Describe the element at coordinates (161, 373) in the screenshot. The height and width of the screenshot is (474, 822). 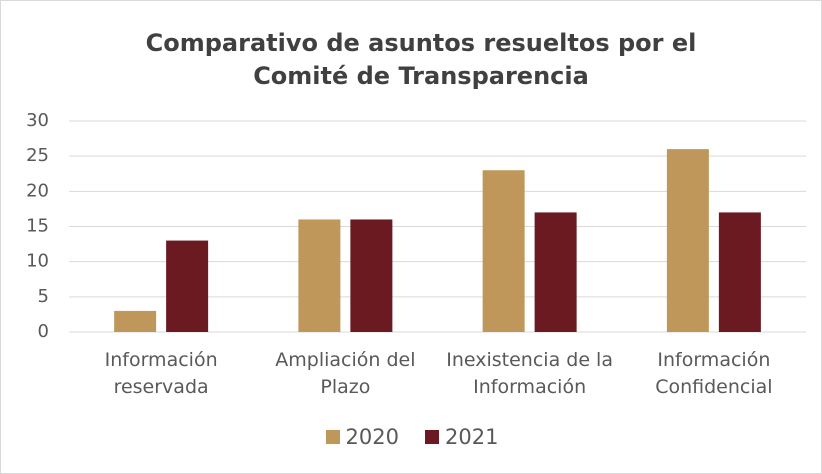
I see `x-tick-label: Información reservada` at that location.